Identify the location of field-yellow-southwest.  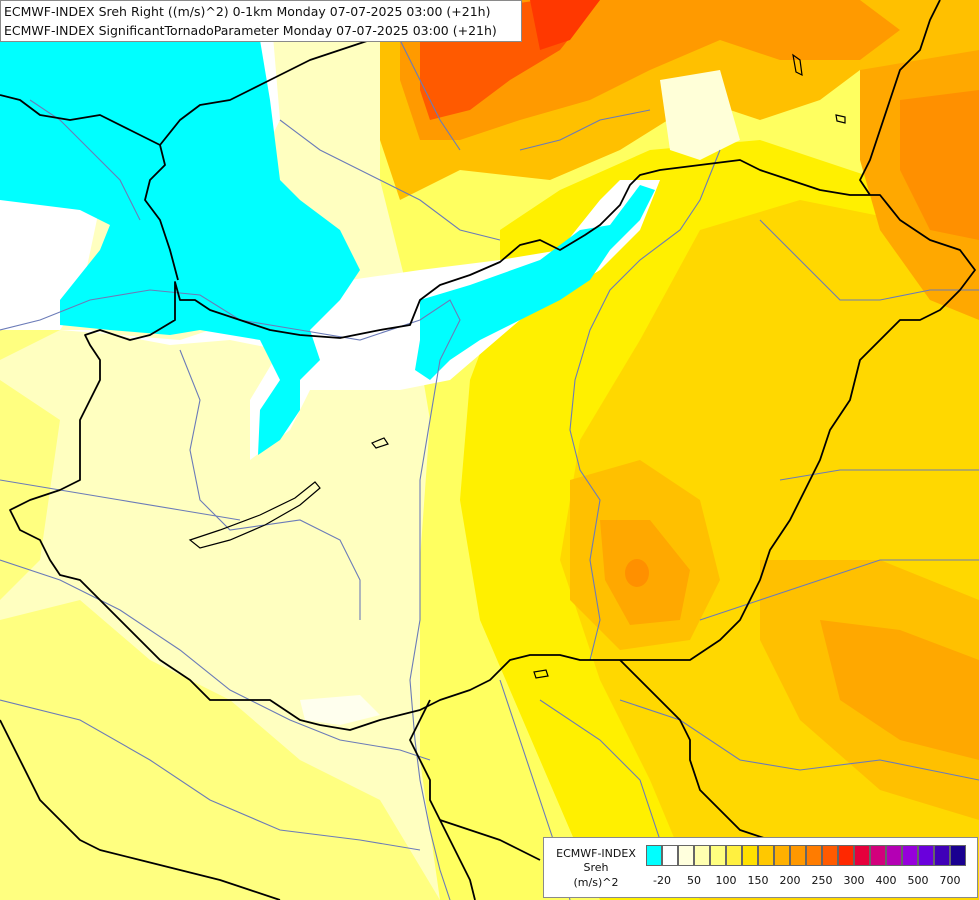
(220, 750).